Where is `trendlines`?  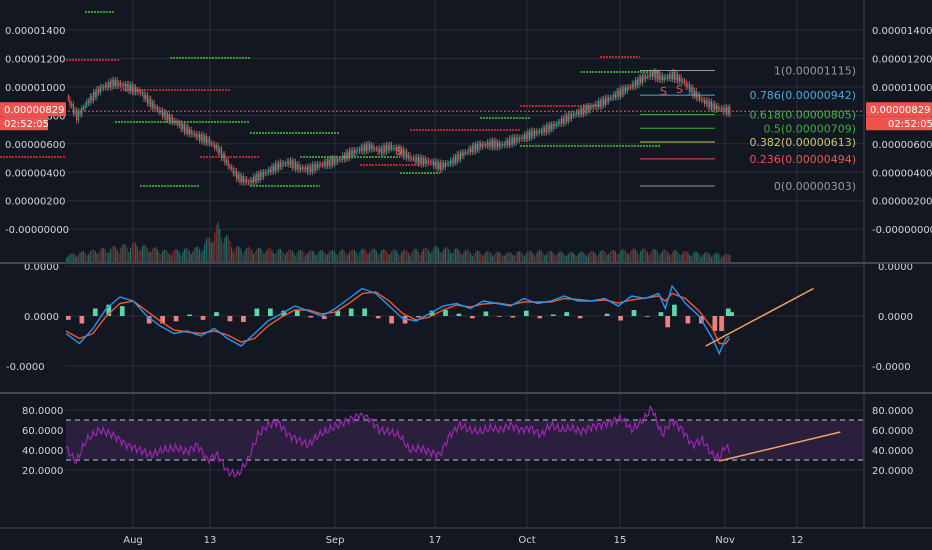 trendlines is located at coordinates (773, 374).